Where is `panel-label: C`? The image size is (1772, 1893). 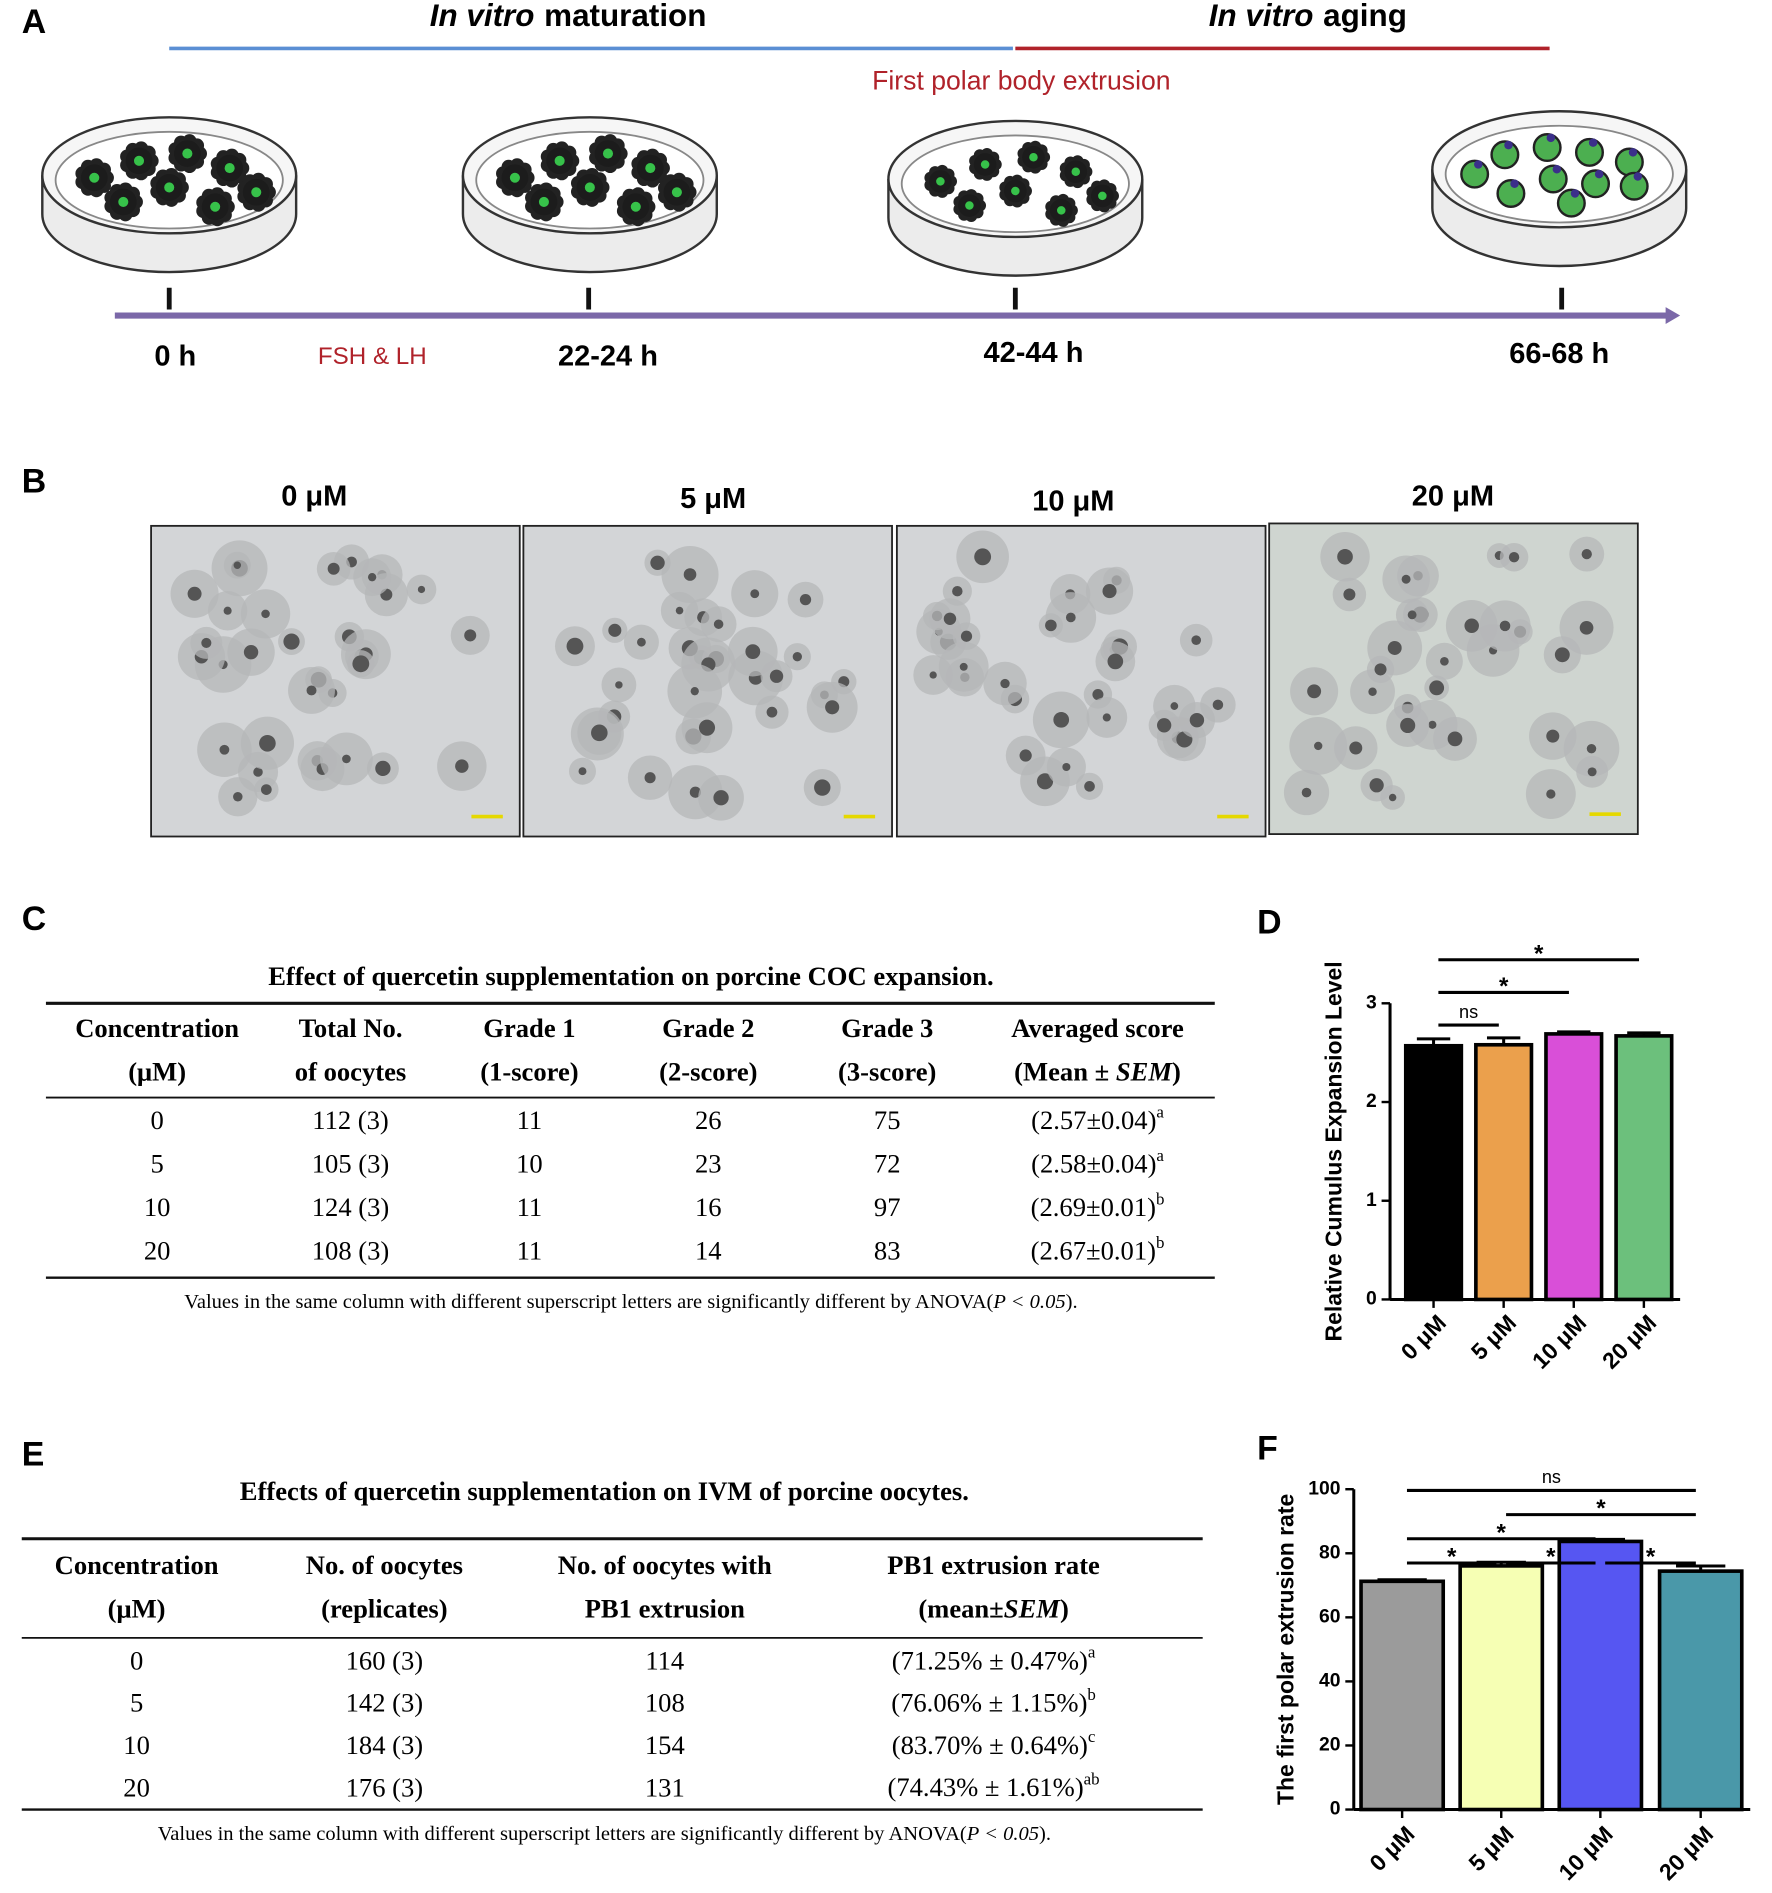 panel-label: C is located at coordinates (34, 919).